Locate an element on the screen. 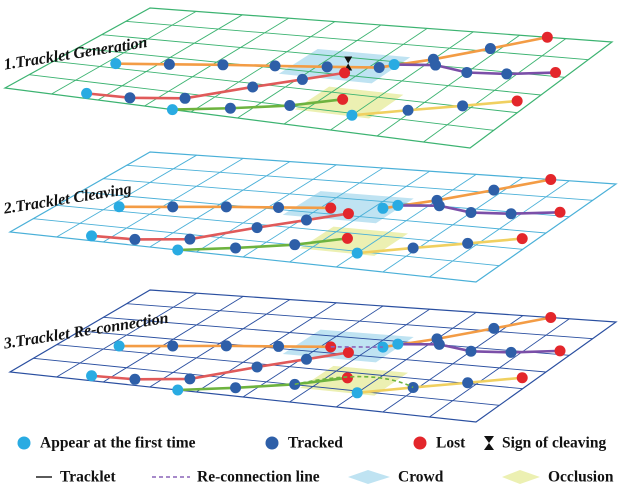  occlusion-area is located at coordinates (349, 102).